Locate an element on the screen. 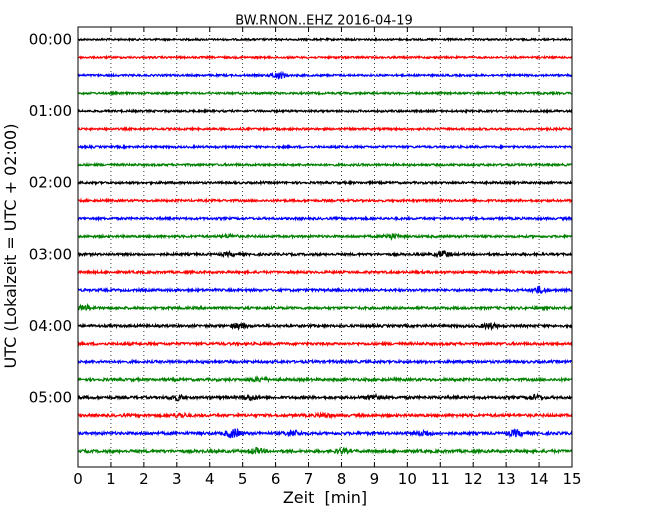 This screenshot has height=524, width=650. x-tick-label-8: 8 is located at coordinates (342, 479).